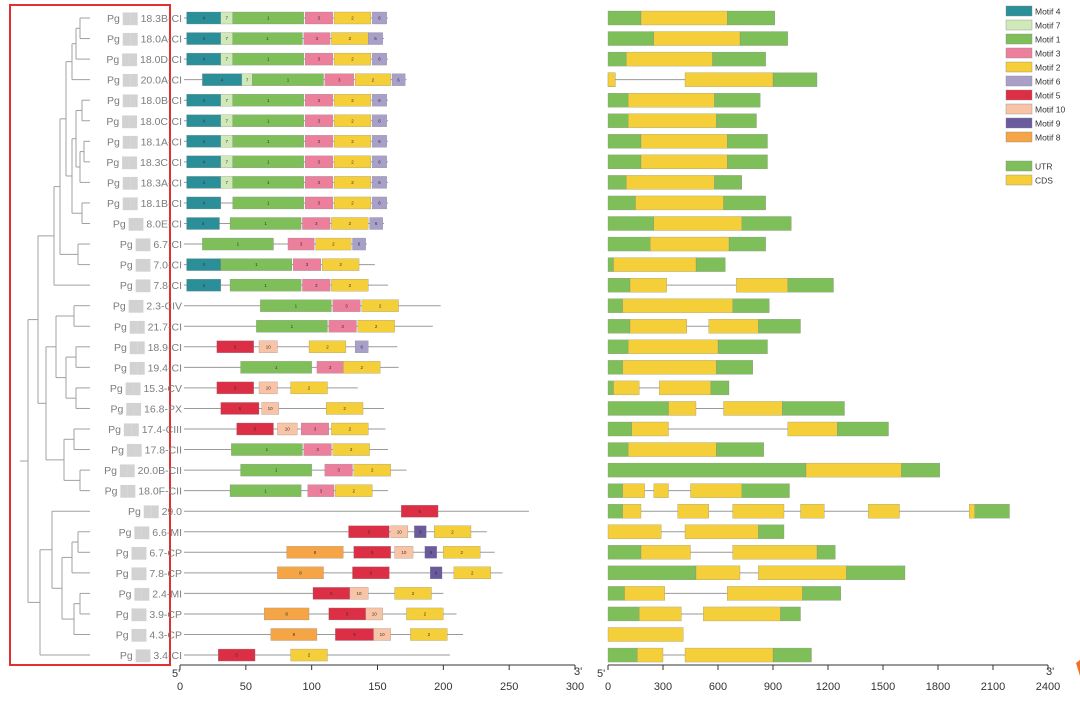  I want to click on legend-label: Motif 9, so click(1048, 124).